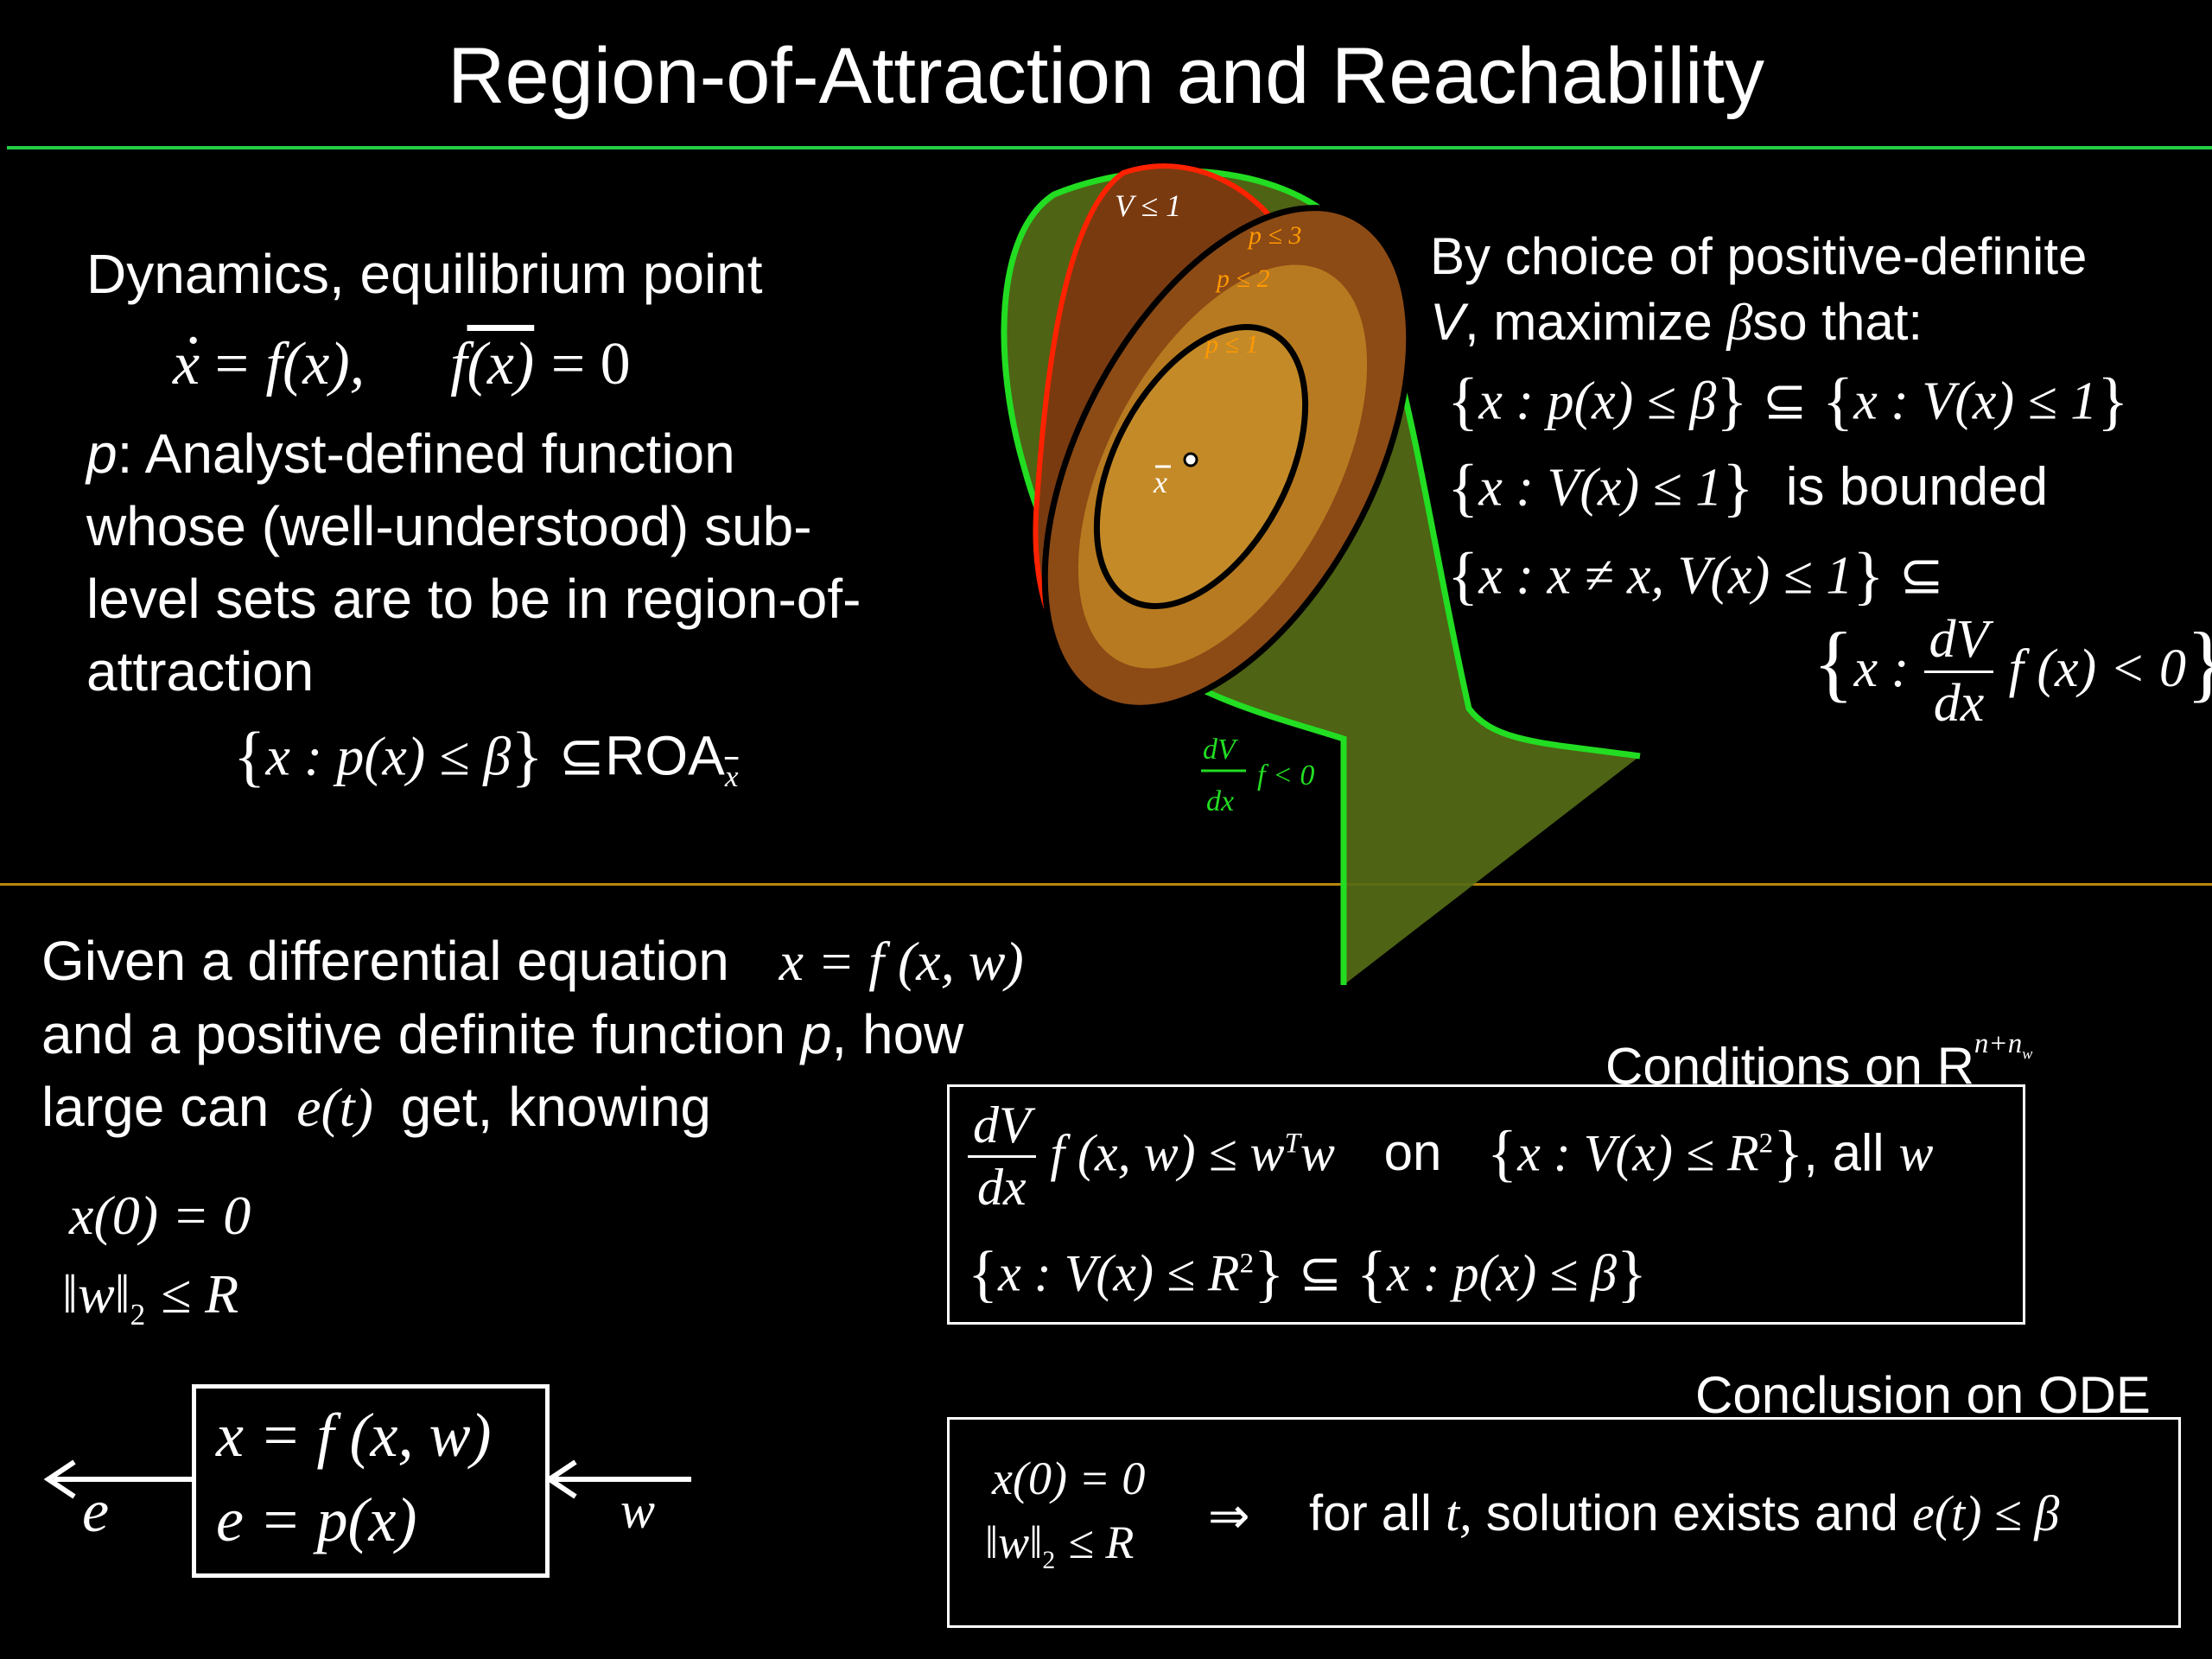 The image size is (2212, 1659). What do you see at coordinates (731, 777) in the screenshot?
I see `roa-sub: x` at bounding box center [731, 777].